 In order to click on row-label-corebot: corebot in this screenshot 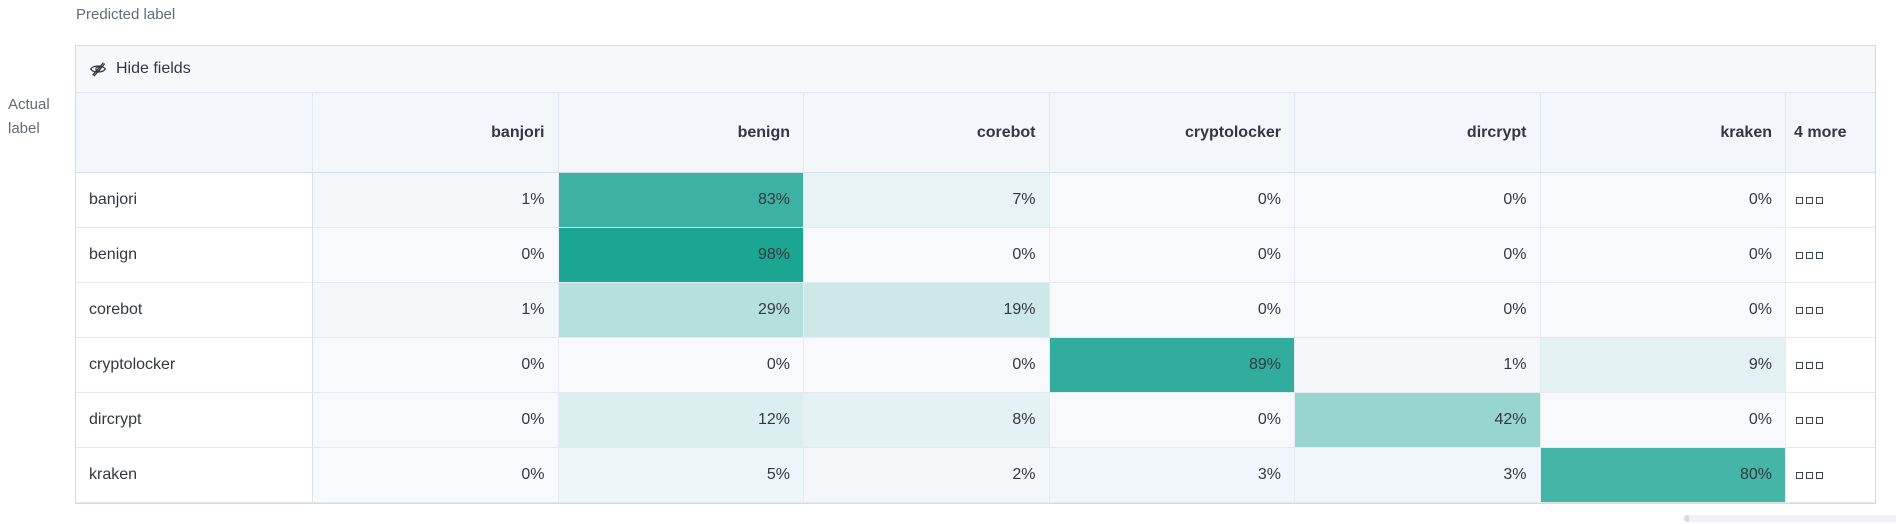, I will do `click(194, 310)`.